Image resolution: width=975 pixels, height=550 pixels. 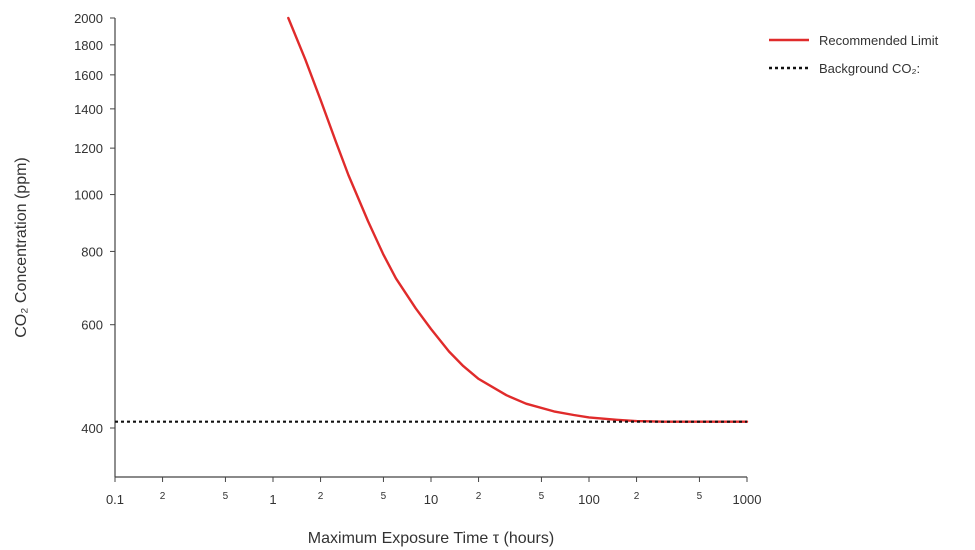 What do you see at coordinates (88, 109) in the screenshot?
I see `y-tick-label: 1400` at bounding box center [88, 109].